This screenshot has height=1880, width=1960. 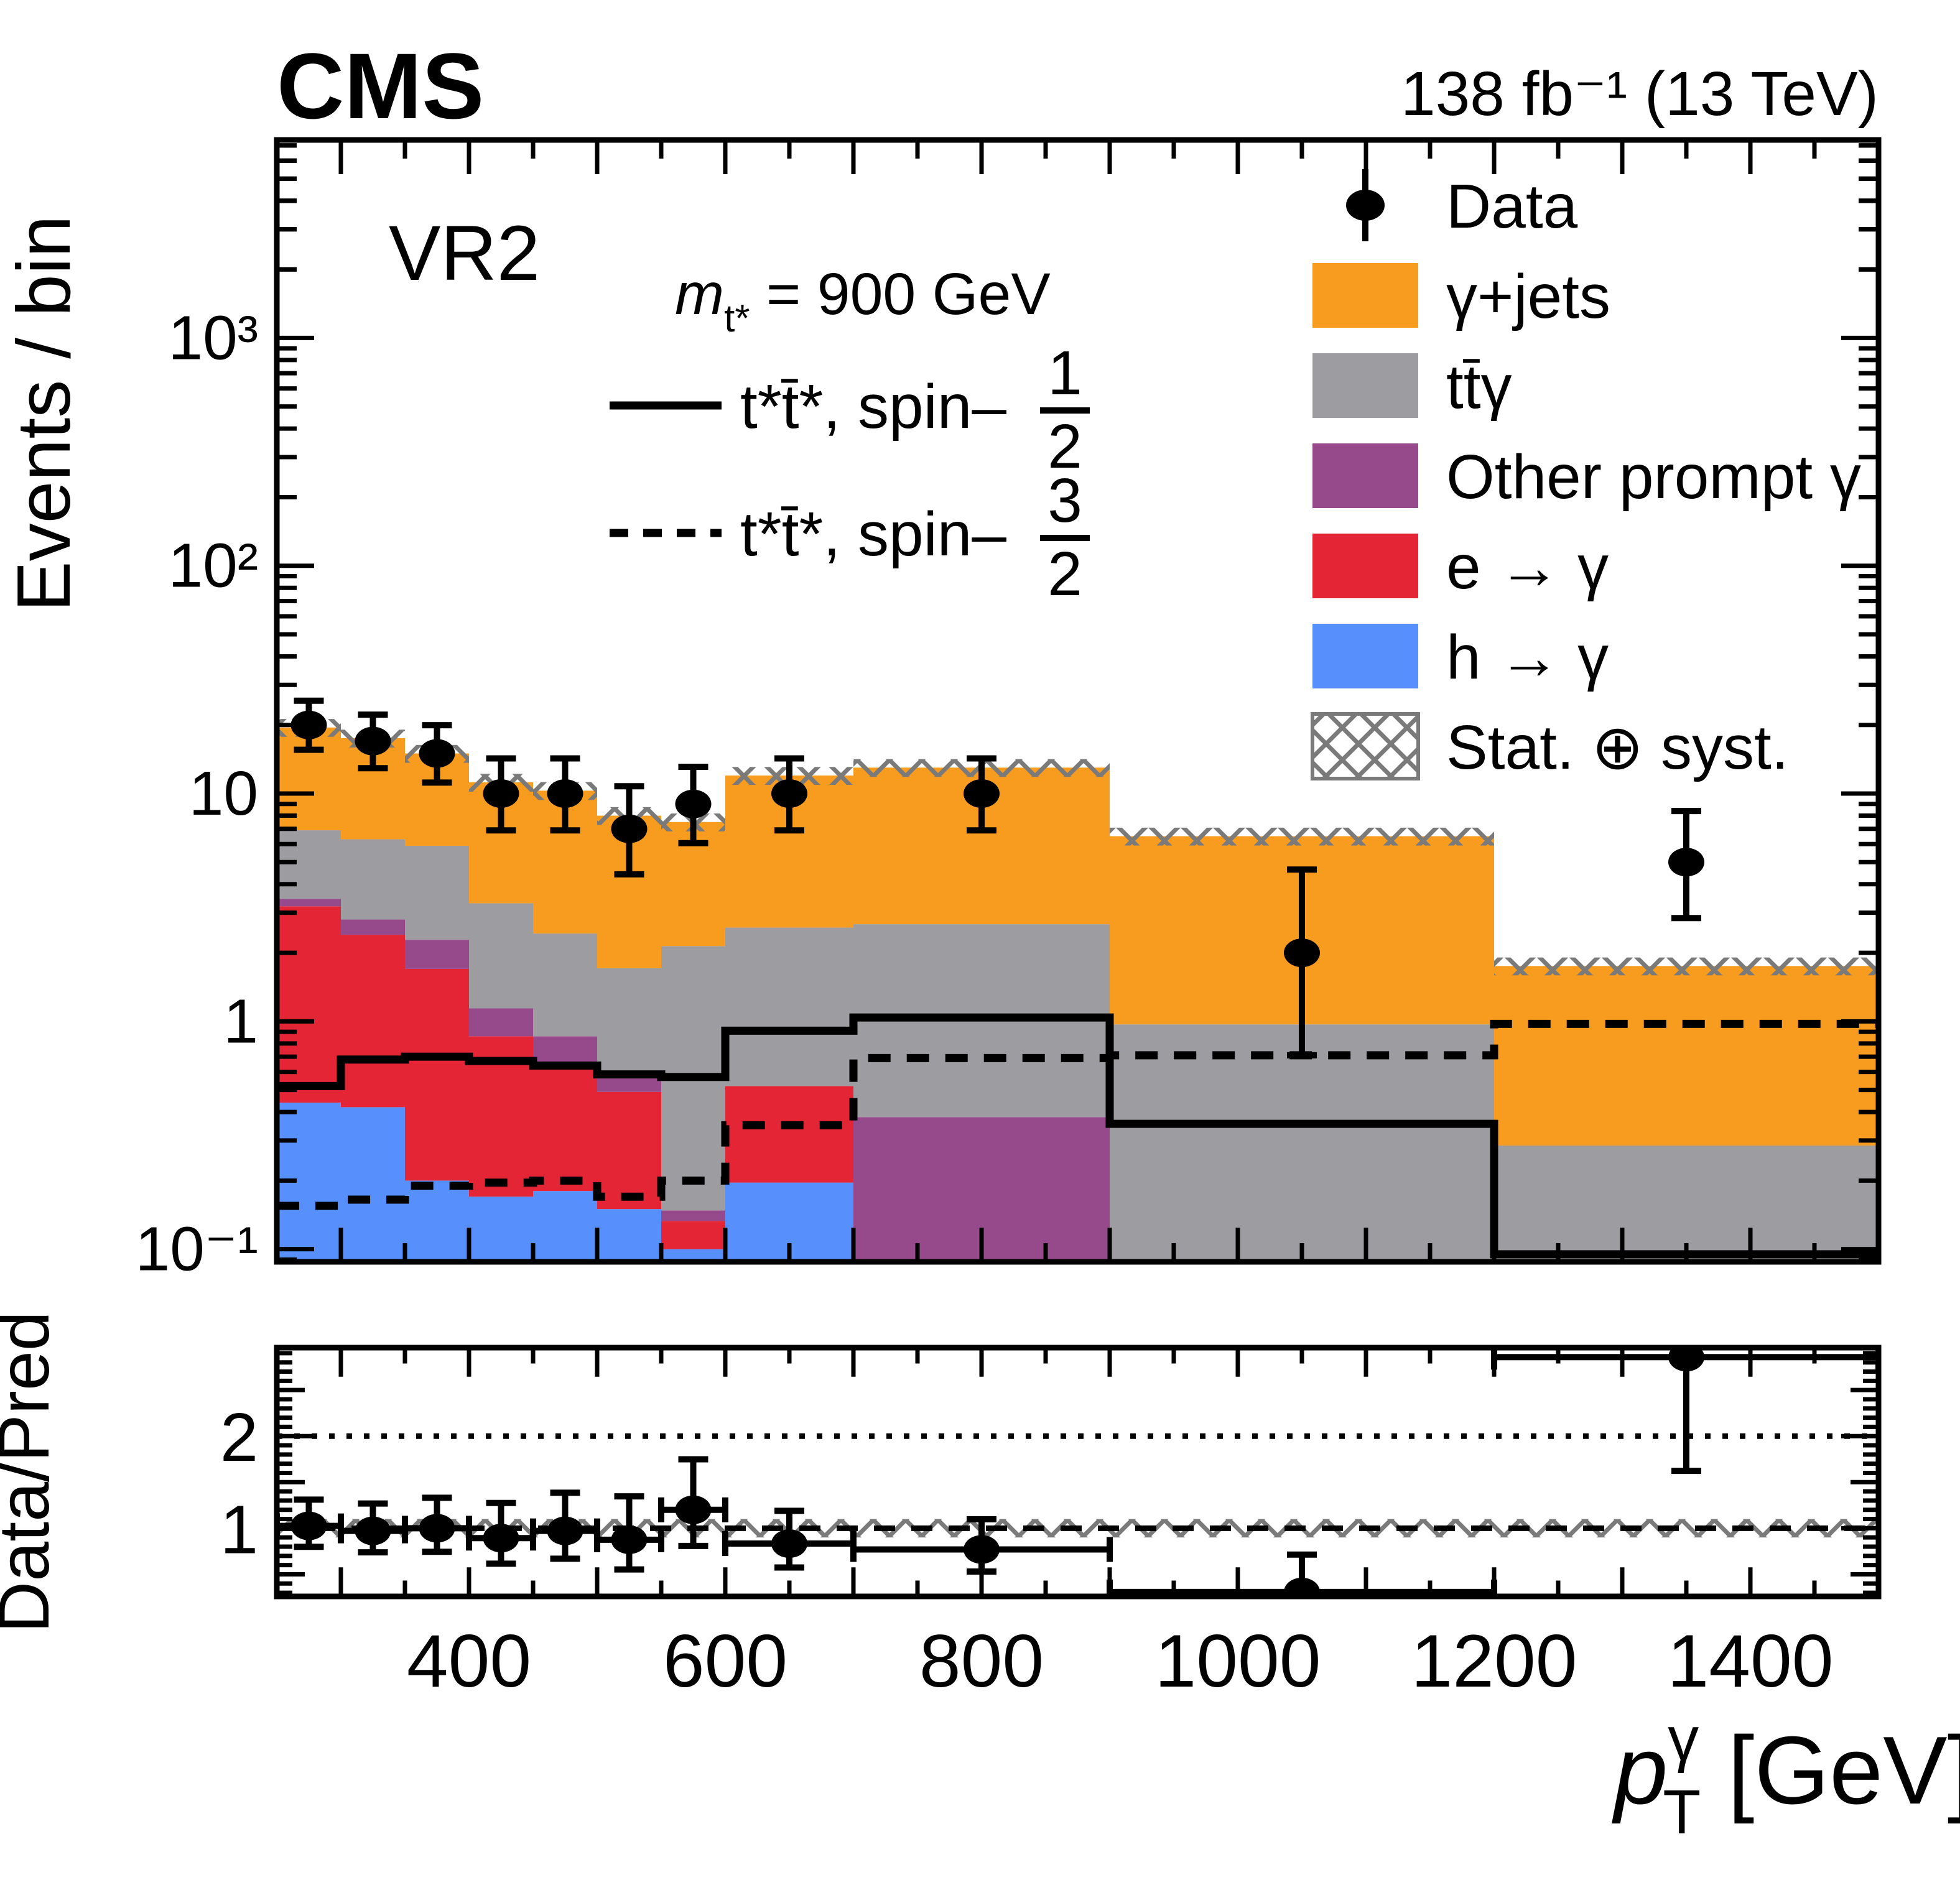 What do you see at coordinates (1365, 385) in the screenshot?
I see `legend-swatch-ttgamma` at bounding box center [1365, 385].